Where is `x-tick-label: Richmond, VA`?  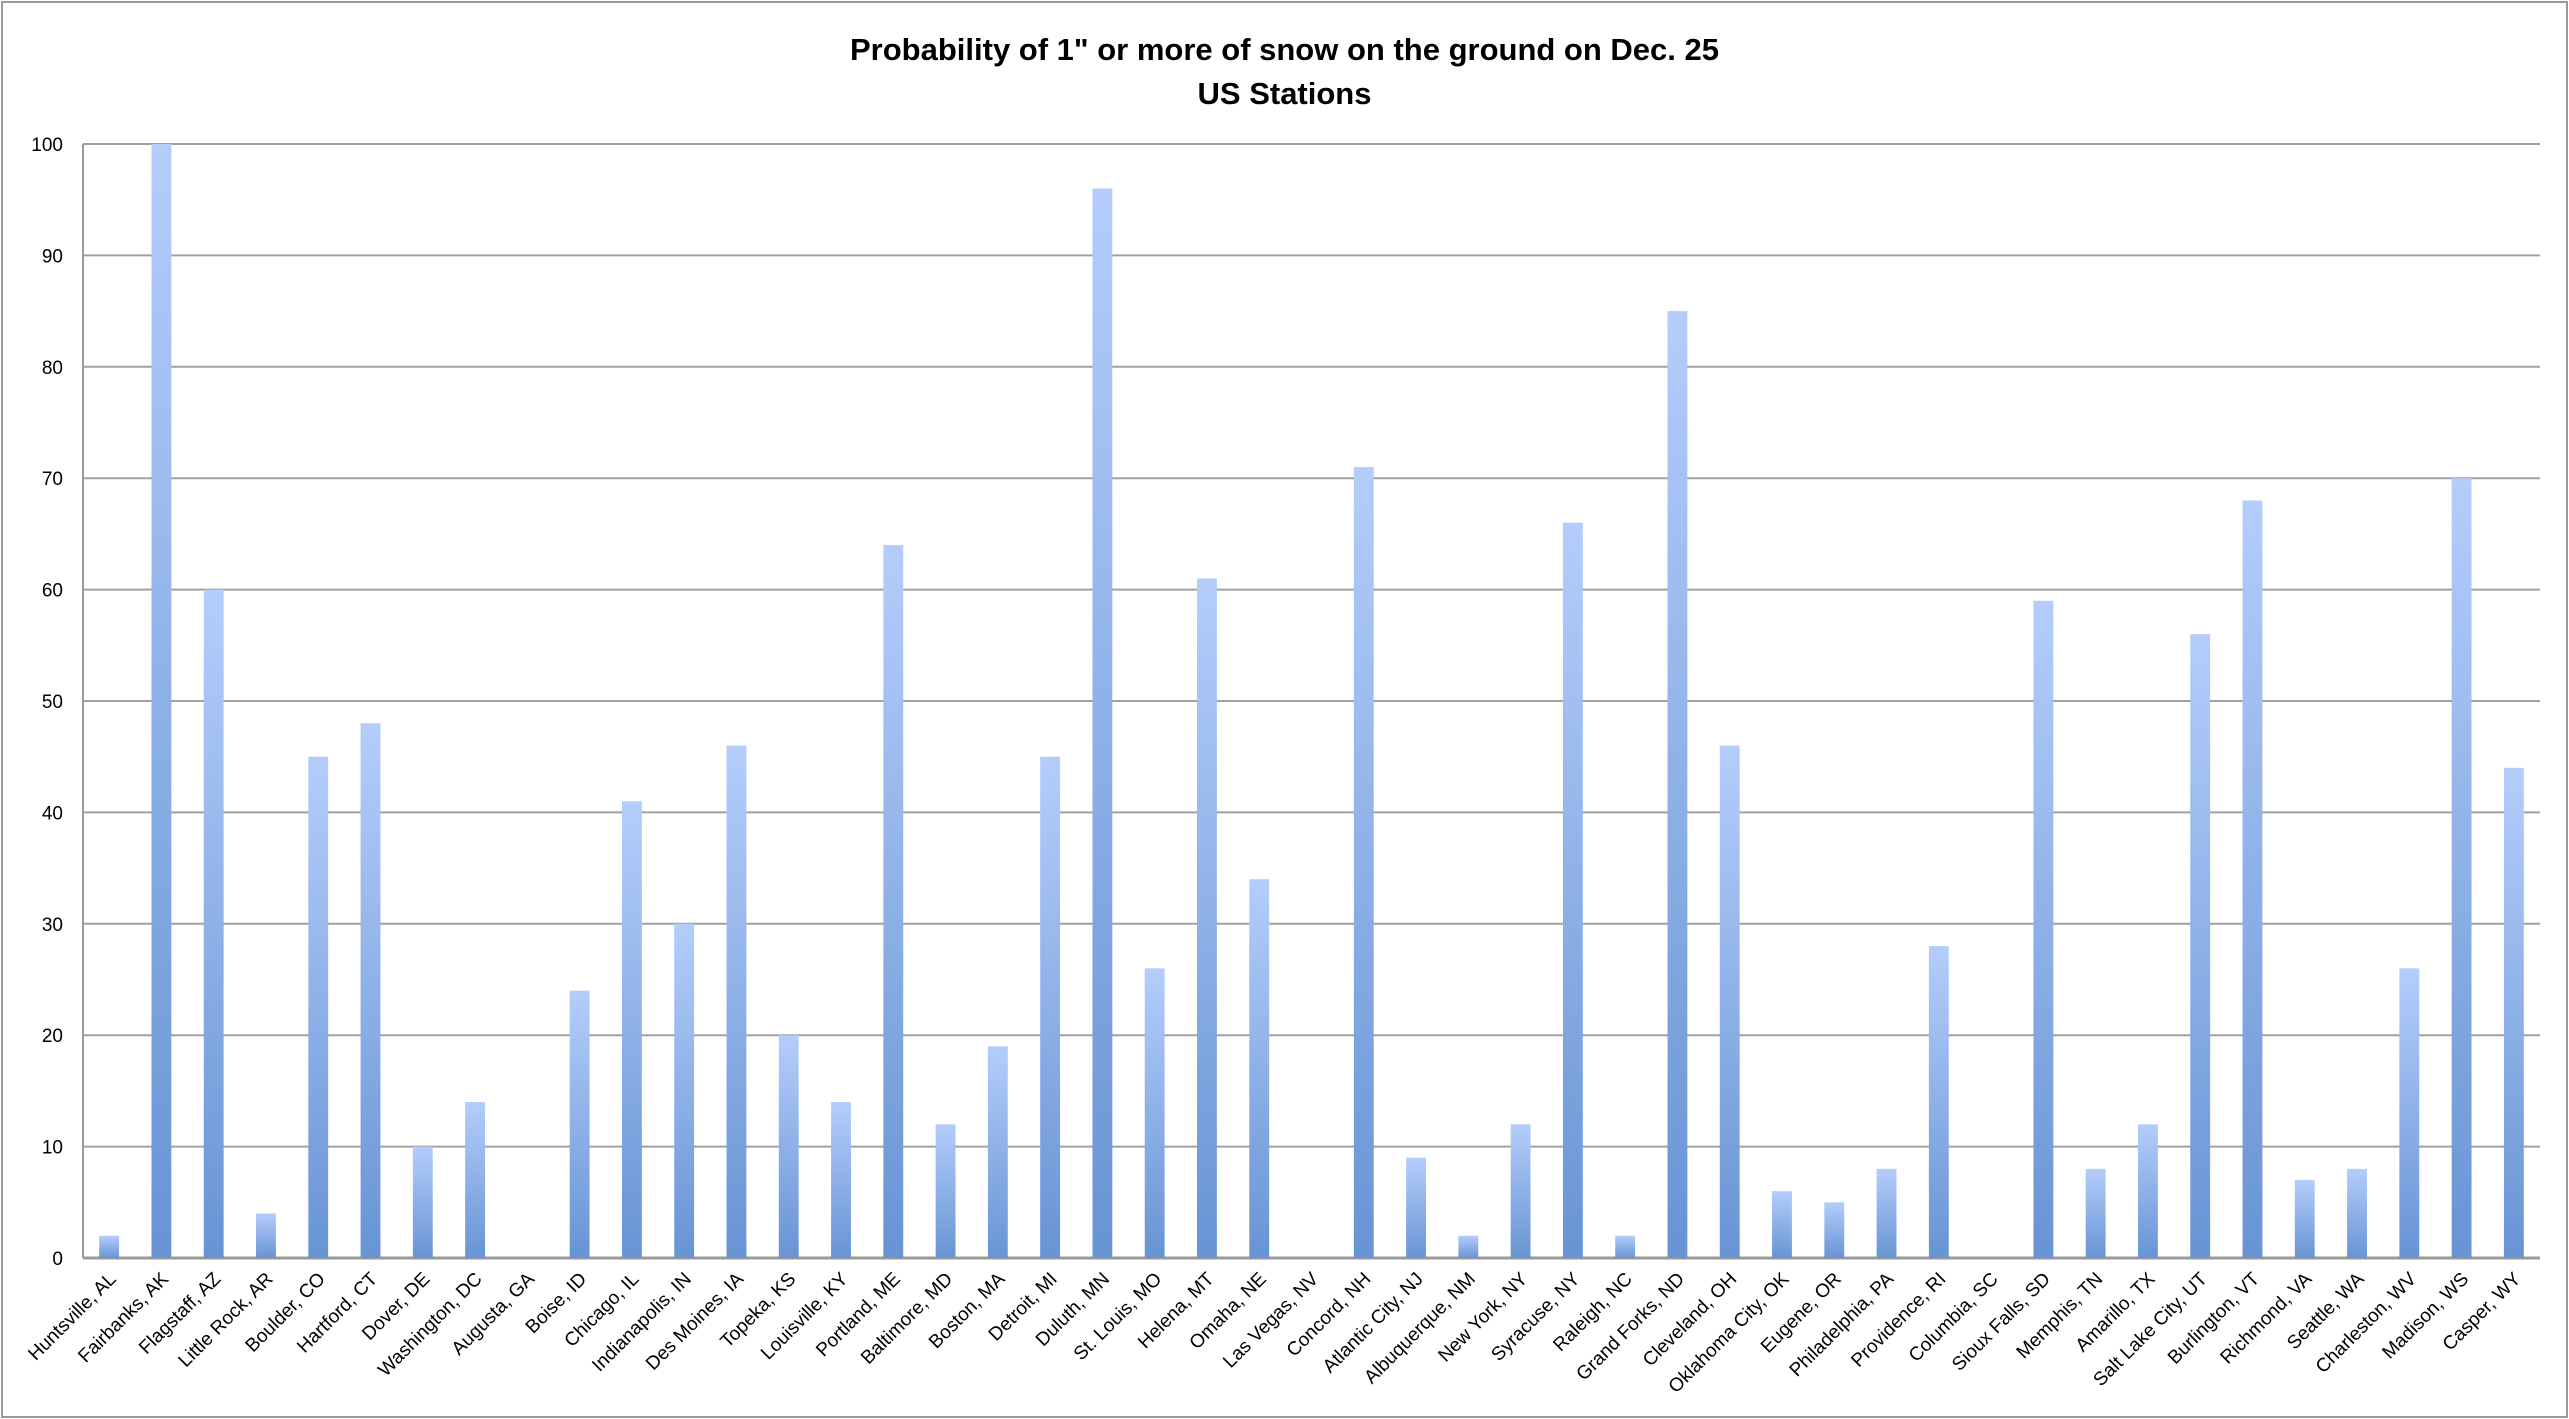
x-tick-label: Richmond, VA is located at coordinates (2267, 1318).